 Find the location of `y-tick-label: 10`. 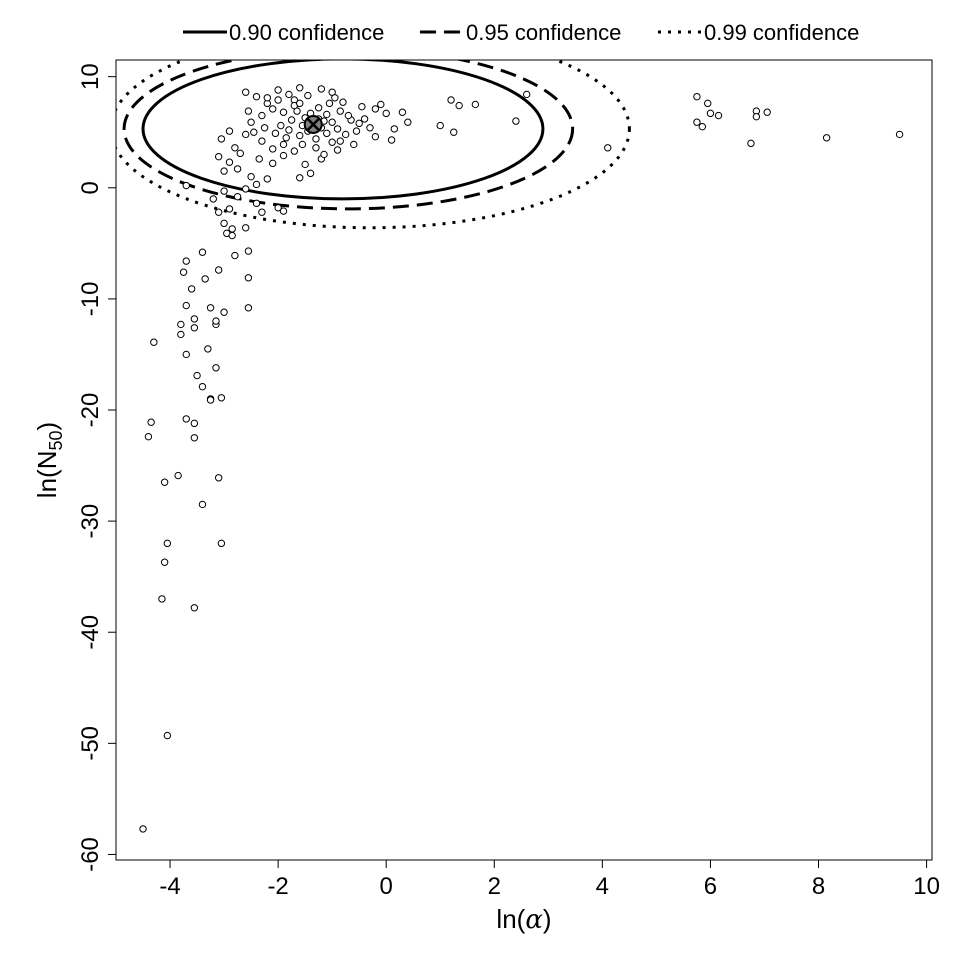

y-tick-label: 10 is located at coordinates (90, 76).